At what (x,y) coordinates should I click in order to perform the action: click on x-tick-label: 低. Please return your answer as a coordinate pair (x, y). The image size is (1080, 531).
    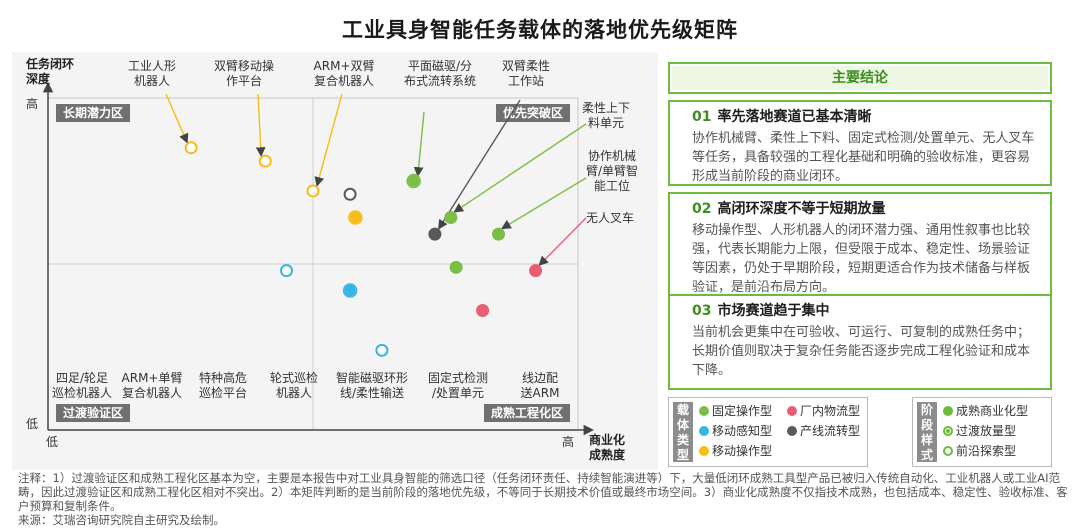
    Looking at the image, I should click on (52, 442).